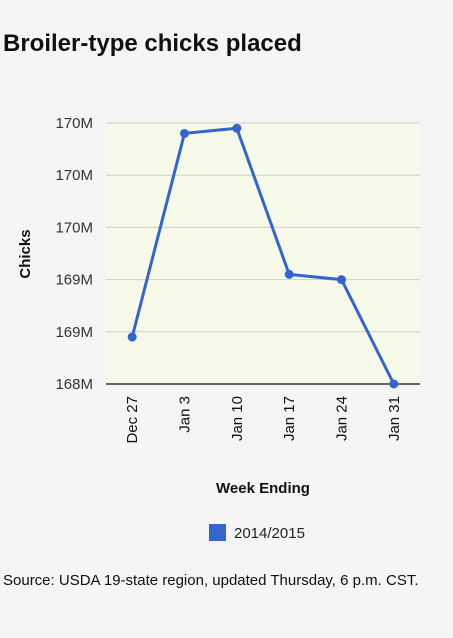 The height and width of the screenshot is (638, 453). What do you see at coordinates (237, 418) in the screenshot?
I see `x-tick-label: Jan 10` at bounding box center [237, 418].